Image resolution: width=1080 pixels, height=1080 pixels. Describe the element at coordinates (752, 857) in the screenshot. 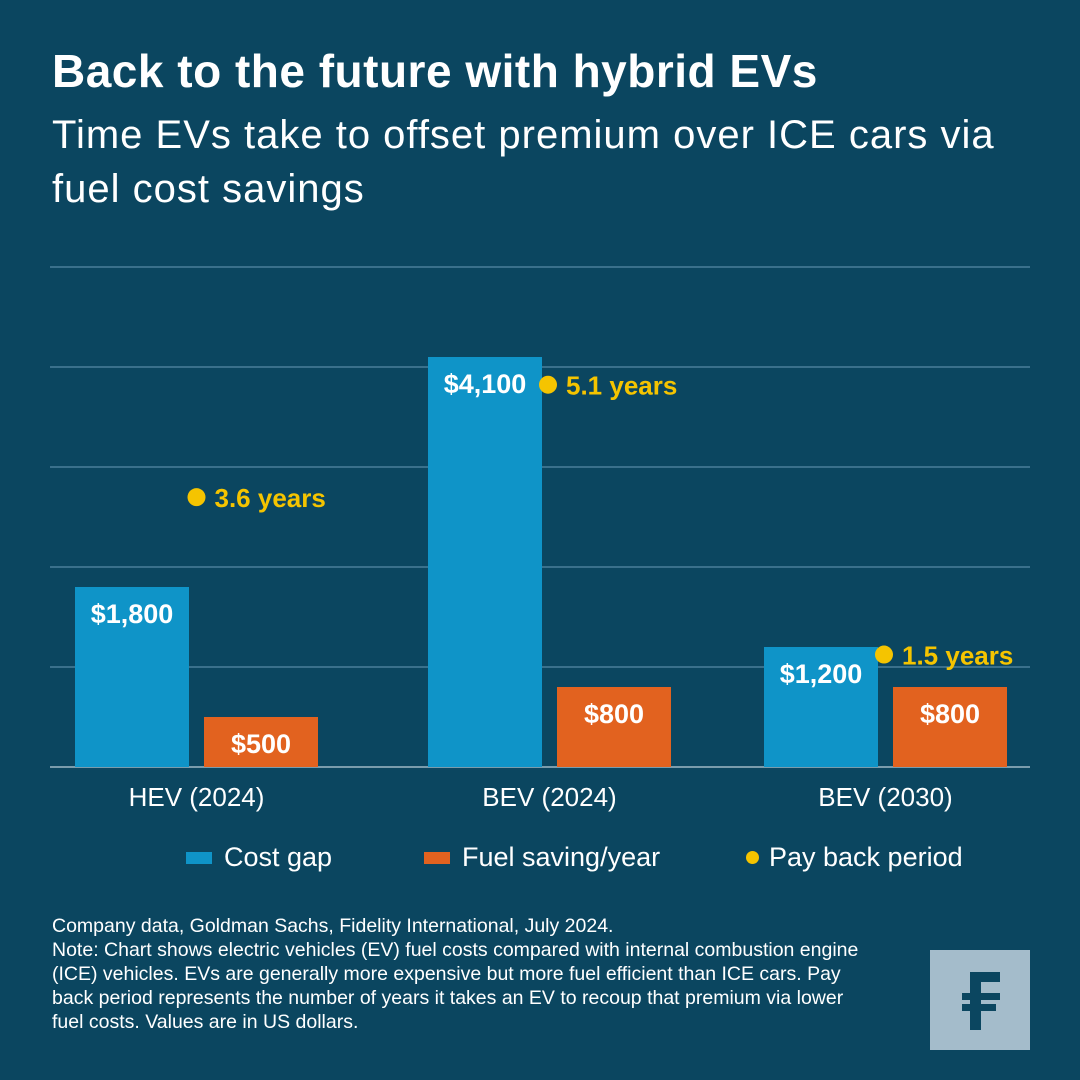

I see `legend-dot-yellow` at that location.